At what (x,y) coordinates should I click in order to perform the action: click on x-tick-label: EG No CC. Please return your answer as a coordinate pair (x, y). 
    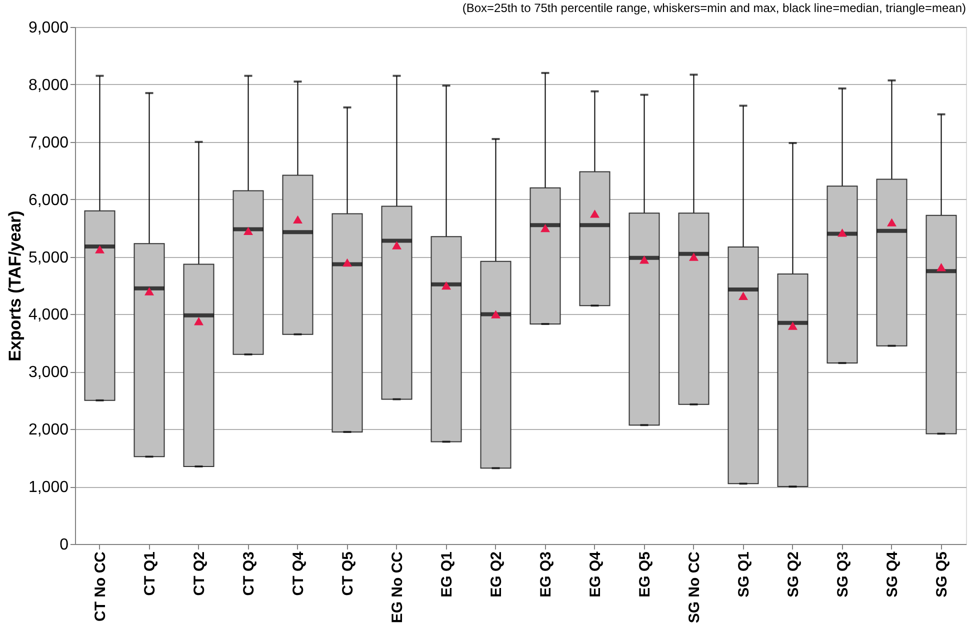
    Looking at the image, I should click on (397, 587).